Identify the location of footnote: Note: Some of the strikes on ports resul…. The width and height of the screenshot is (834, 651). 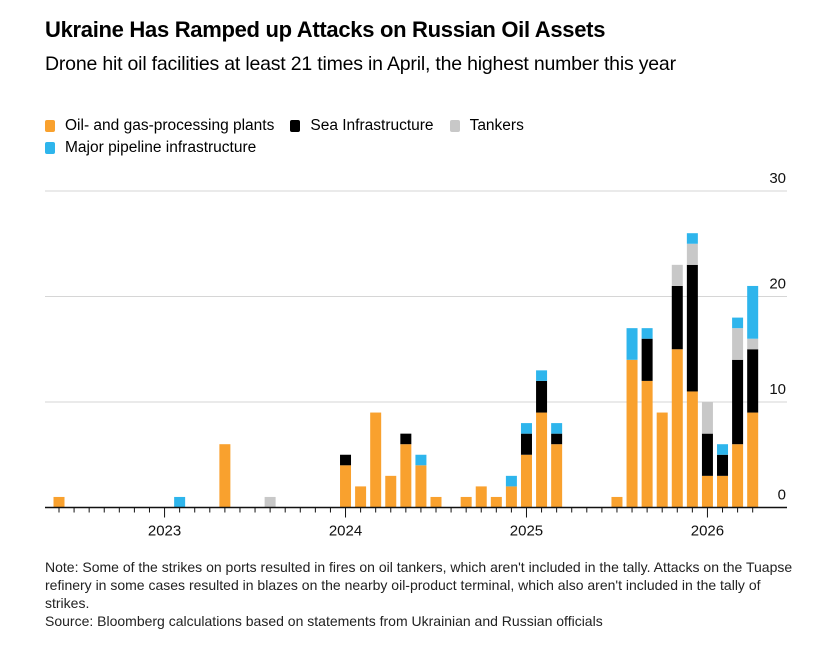
(425, 594).